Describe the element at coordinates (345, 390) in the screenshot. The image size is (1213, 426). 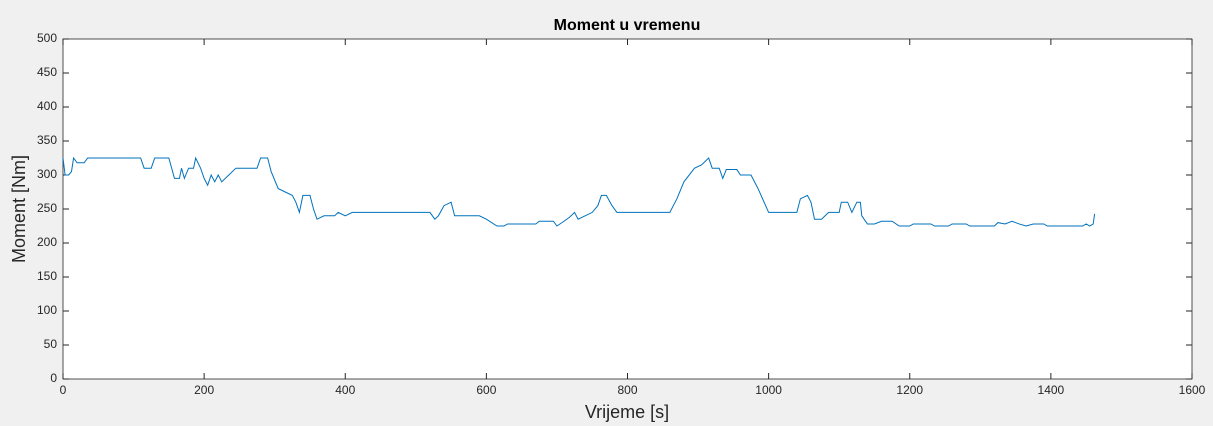
I see `x-tick-label: 400` at that location.